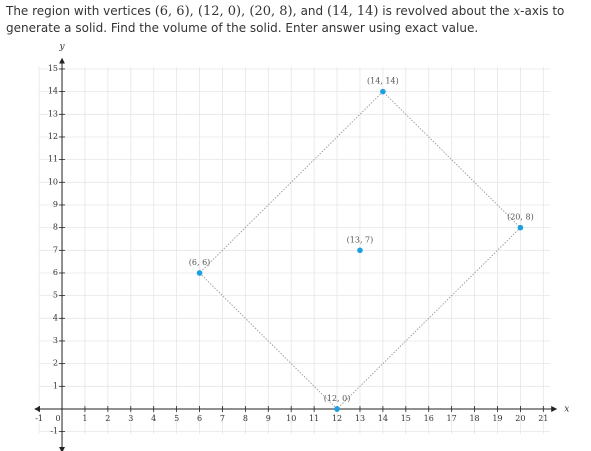 This screenshot has height=451, width=591. Describe the element at coordinates (55, 272) in the screenshot. I see `y-tick-label: 6` at that location.